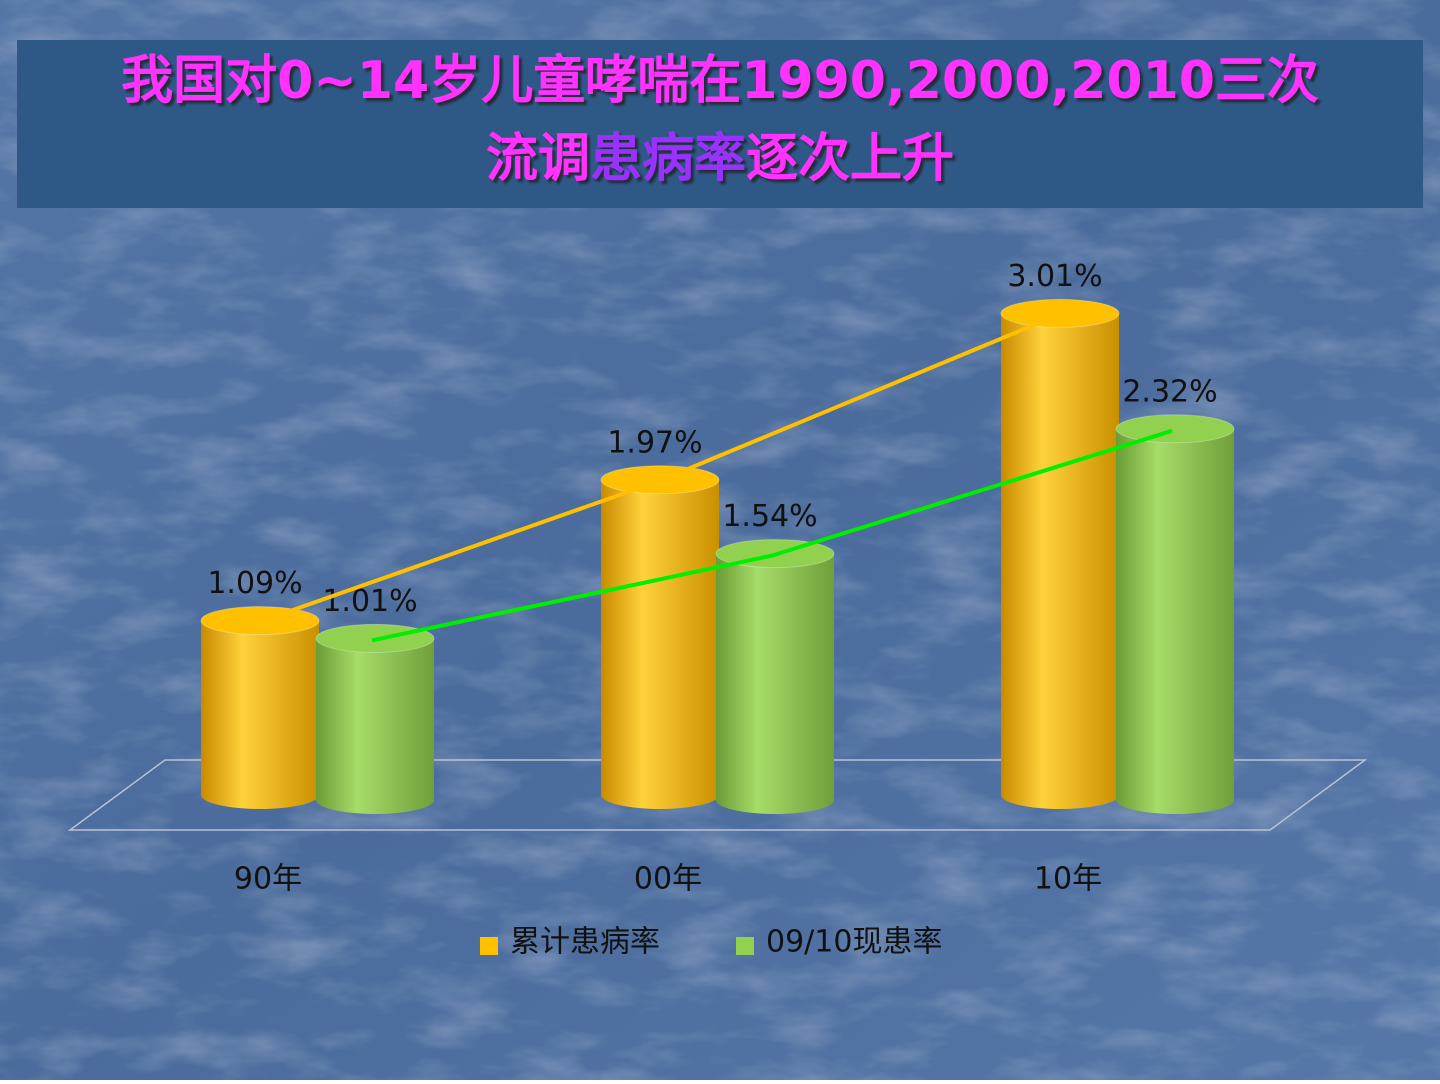  I want to click on value-label: 1.01%, so click(369, 601).